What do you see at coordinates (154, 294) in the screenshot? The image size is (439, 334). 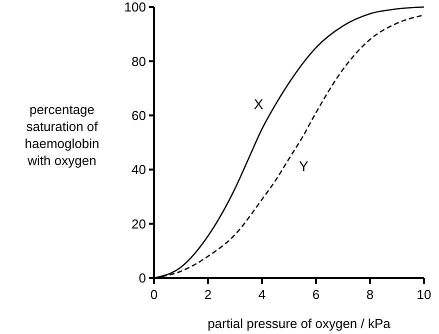 I see `x-tick-label: 0` at bounding box center [154, 294].